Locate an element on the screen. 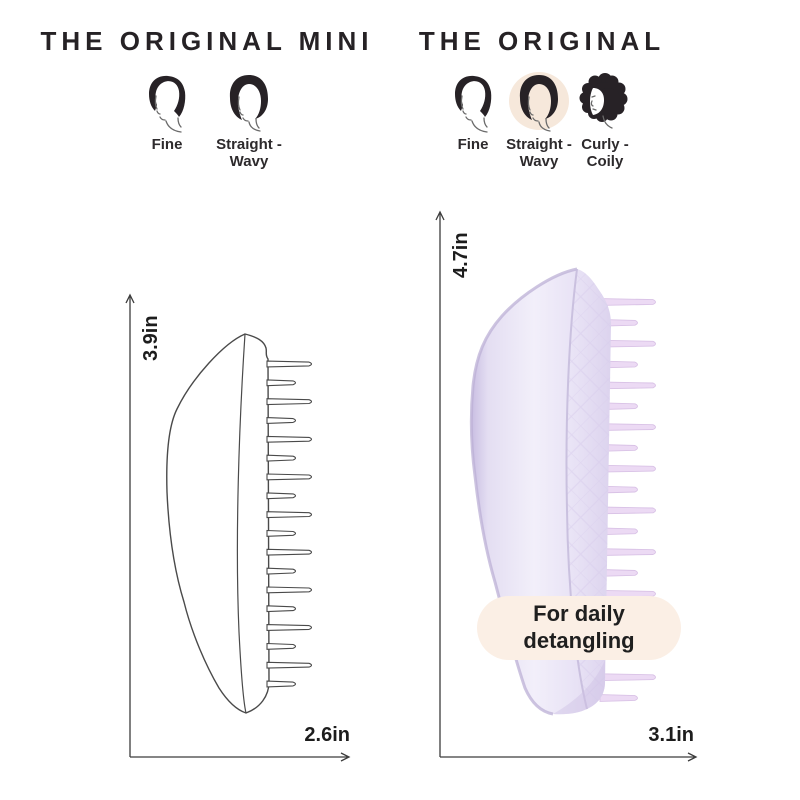 This screenshot has width=800, height=800. mini-hair-type-fine: Fine is located at coordinates (167, 121).